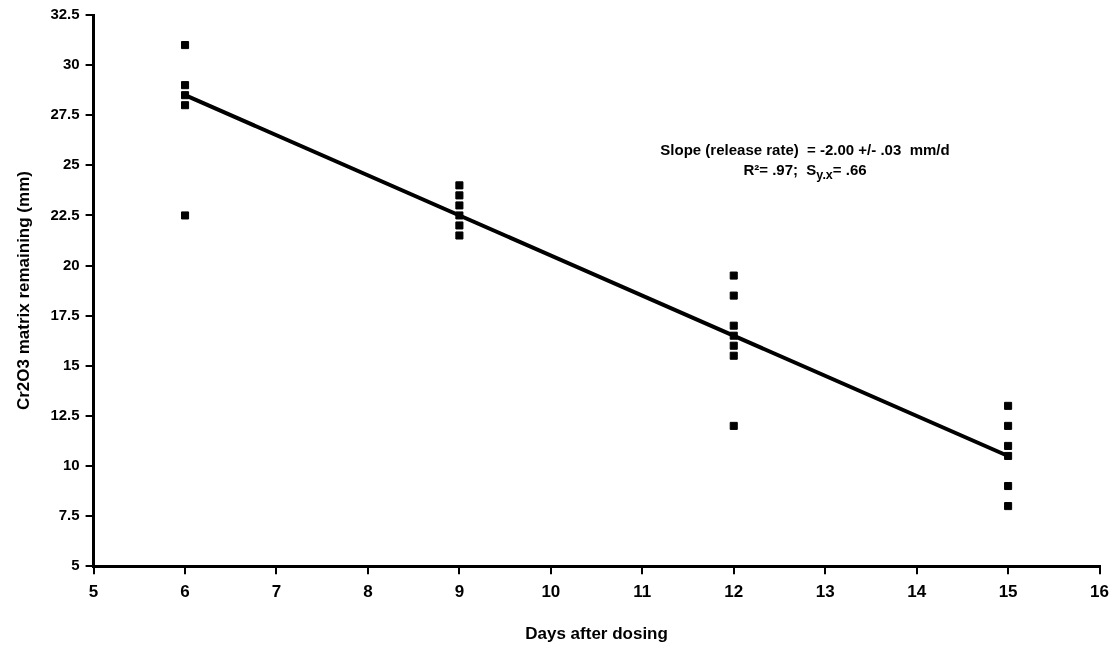 This screenshot has height=659, width=1117. I want to click on x-tick-label: 9, so click(459, 592).